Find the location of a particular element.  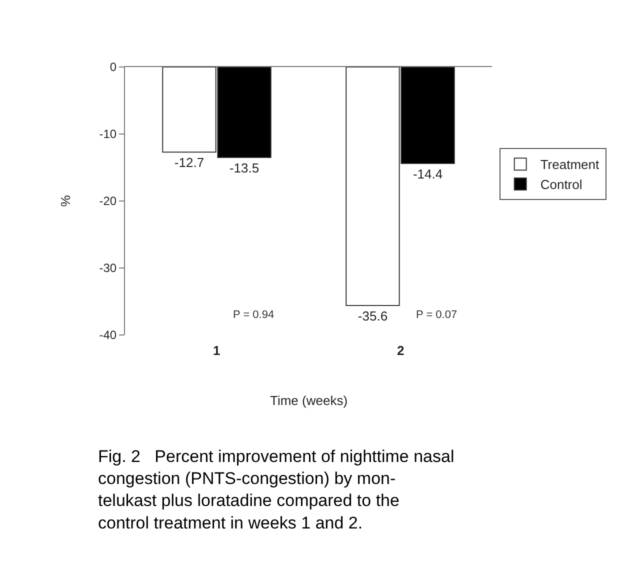

legend-label: Treatment is located at coordinates (570, 164).